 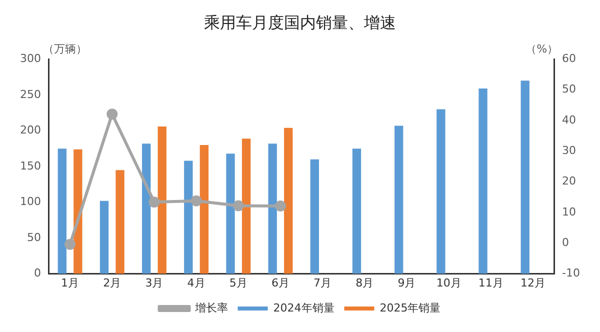 I want to click on y-tick-label: 200, so click(x=30, y=130).